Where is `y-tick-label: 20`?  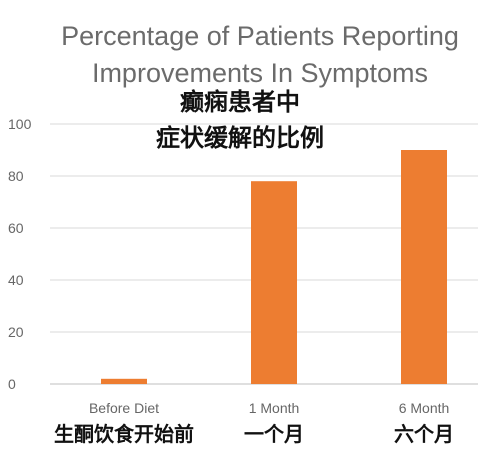 y-tick-label: 20 is located at coordinates (16, 332).